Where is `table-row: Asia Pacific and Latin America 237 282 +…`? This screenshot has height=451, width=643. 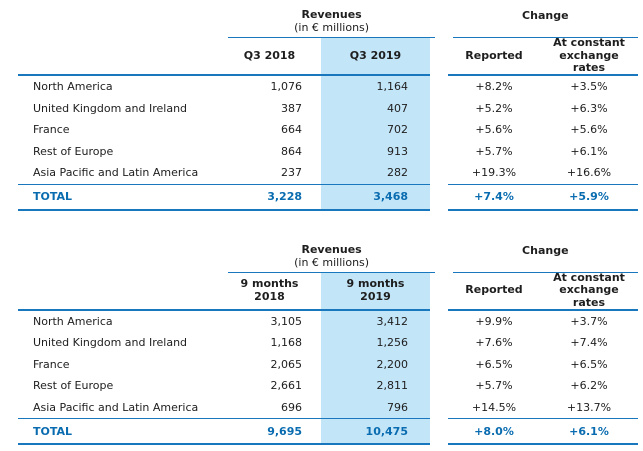
table-row: Asia Pacific and Latin America 237 282 +… is located at coordinates (328, 173).